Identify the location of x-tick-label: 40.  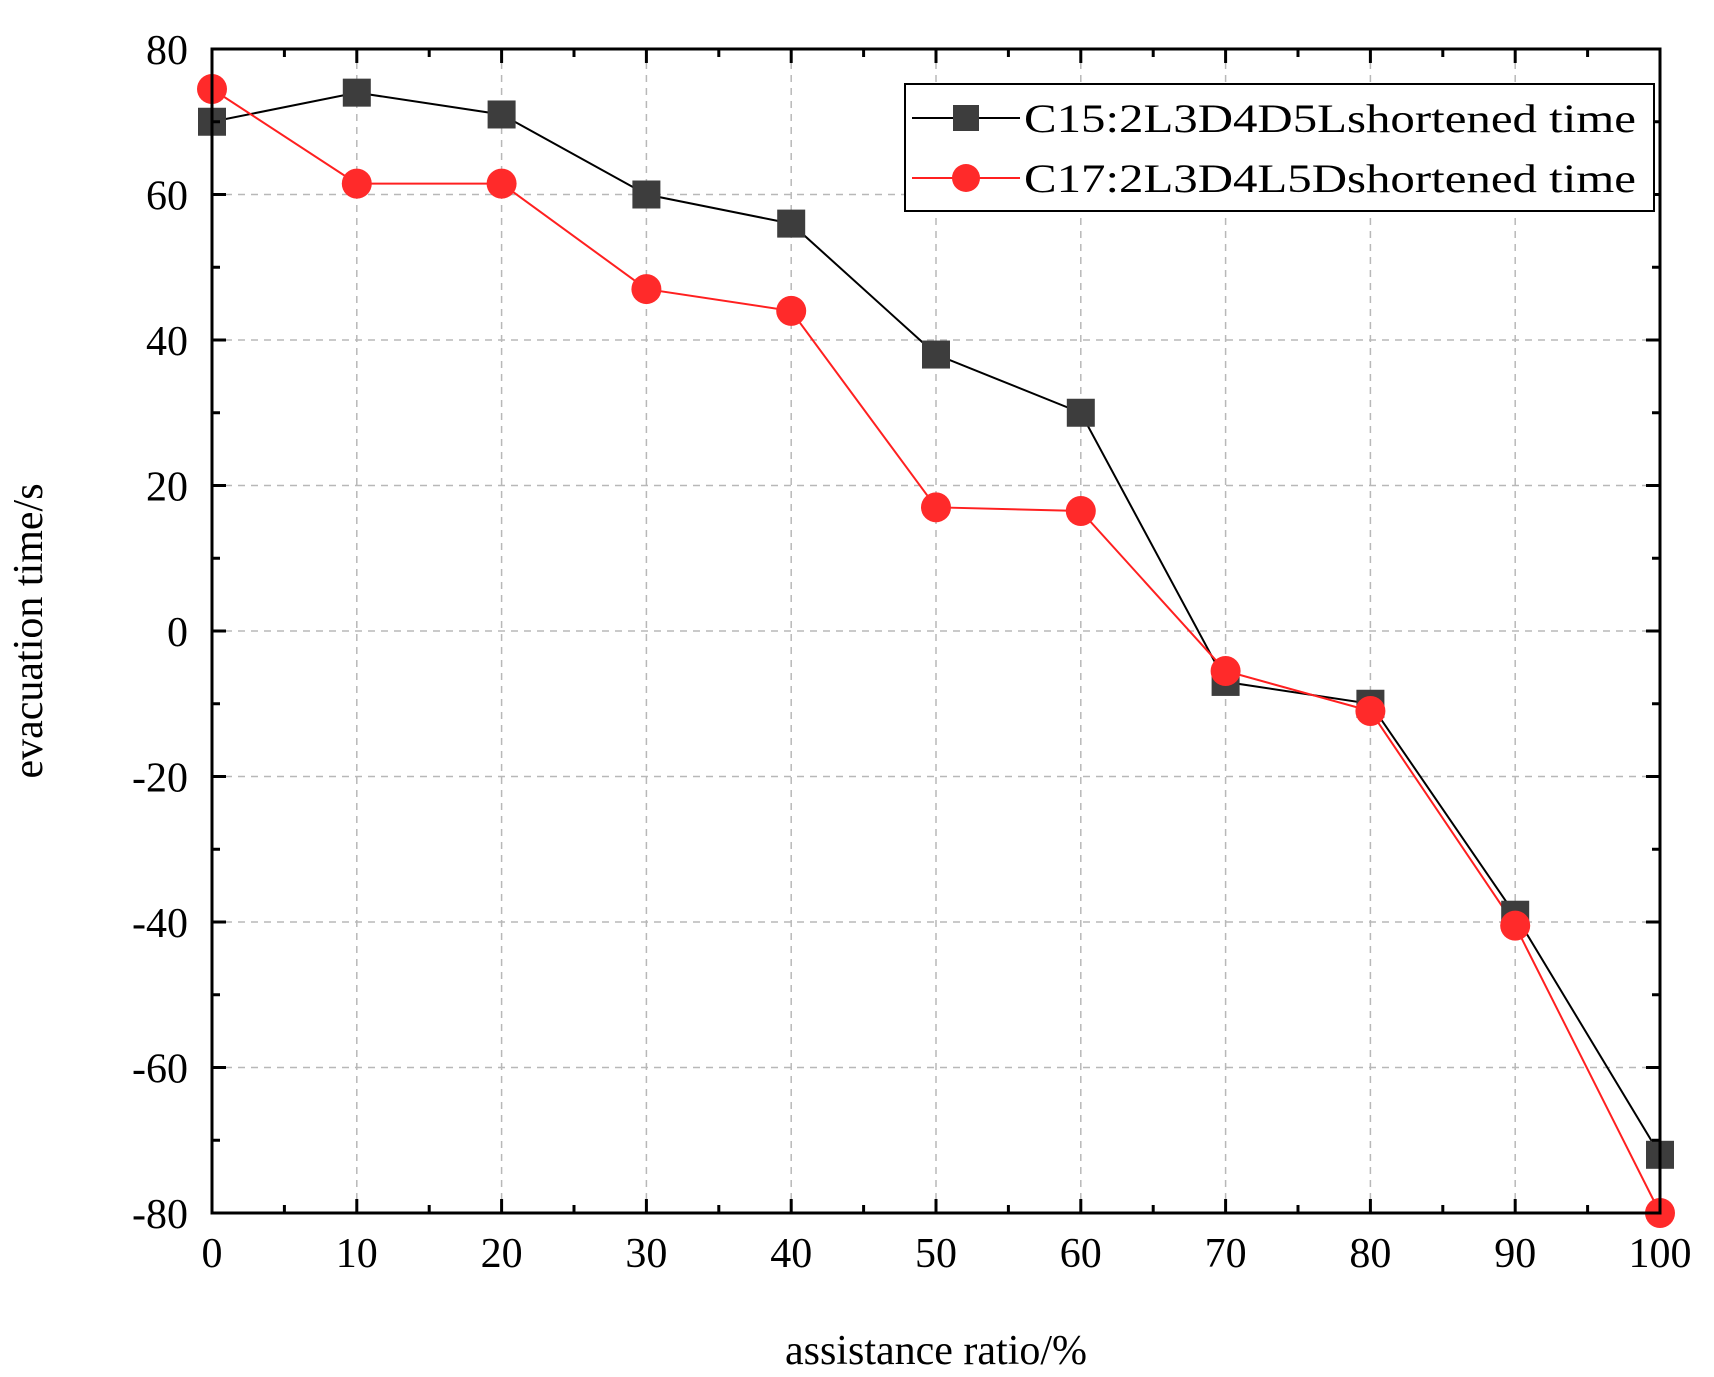
(791, 1254).